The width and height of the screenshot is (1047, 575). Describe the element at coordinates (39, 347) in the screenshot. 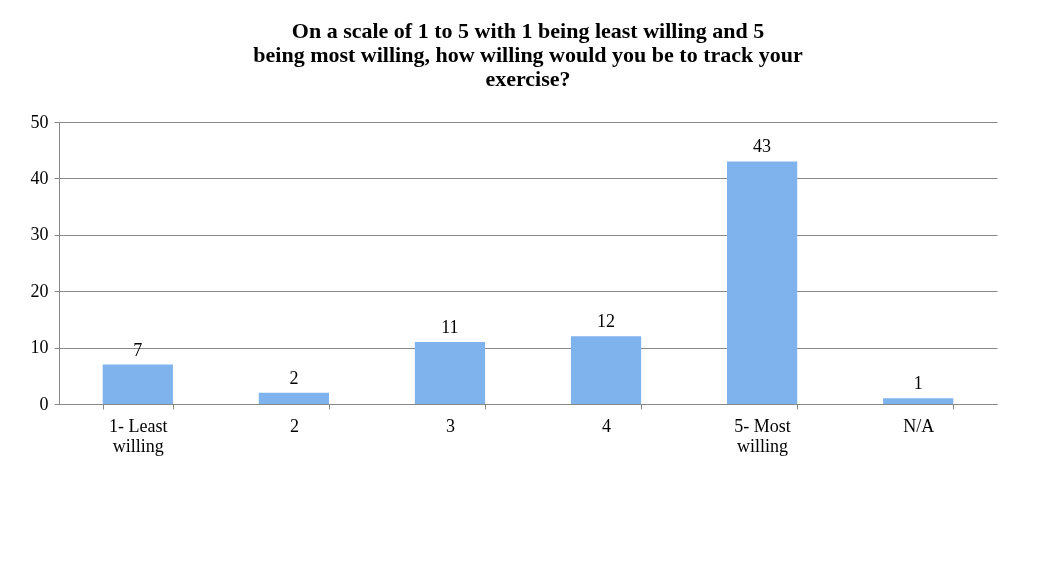

I see `y-tick-label: 10` at that location.